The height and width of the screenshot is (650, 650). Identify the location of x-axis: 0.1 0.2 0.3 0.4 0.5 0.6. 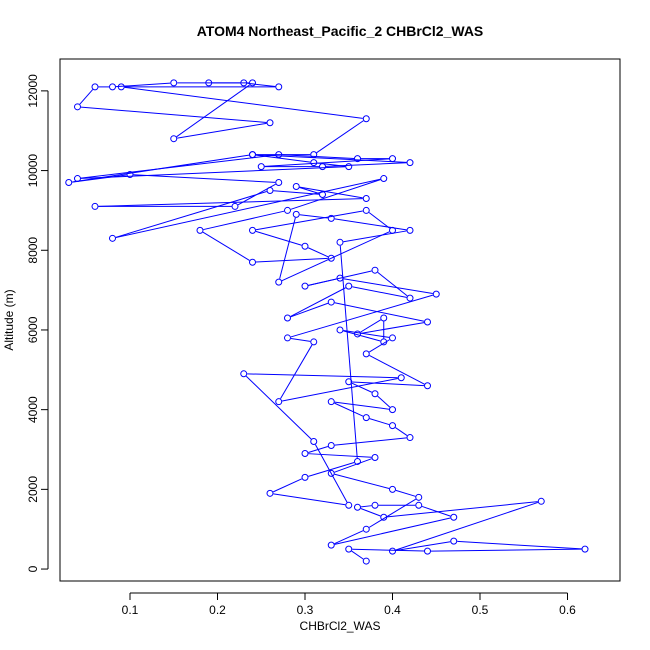
(349, 604).